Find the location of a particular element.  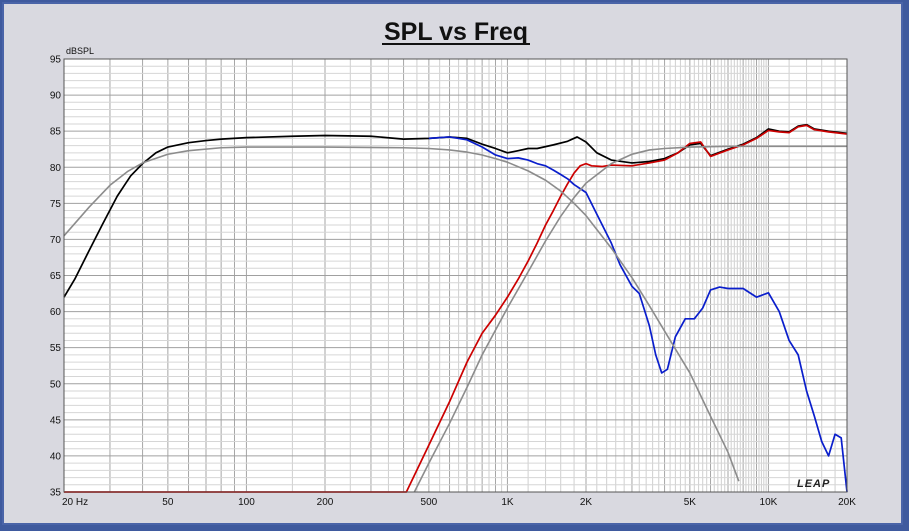

leap-logo: LEAP is located at coordinates (813, 484).